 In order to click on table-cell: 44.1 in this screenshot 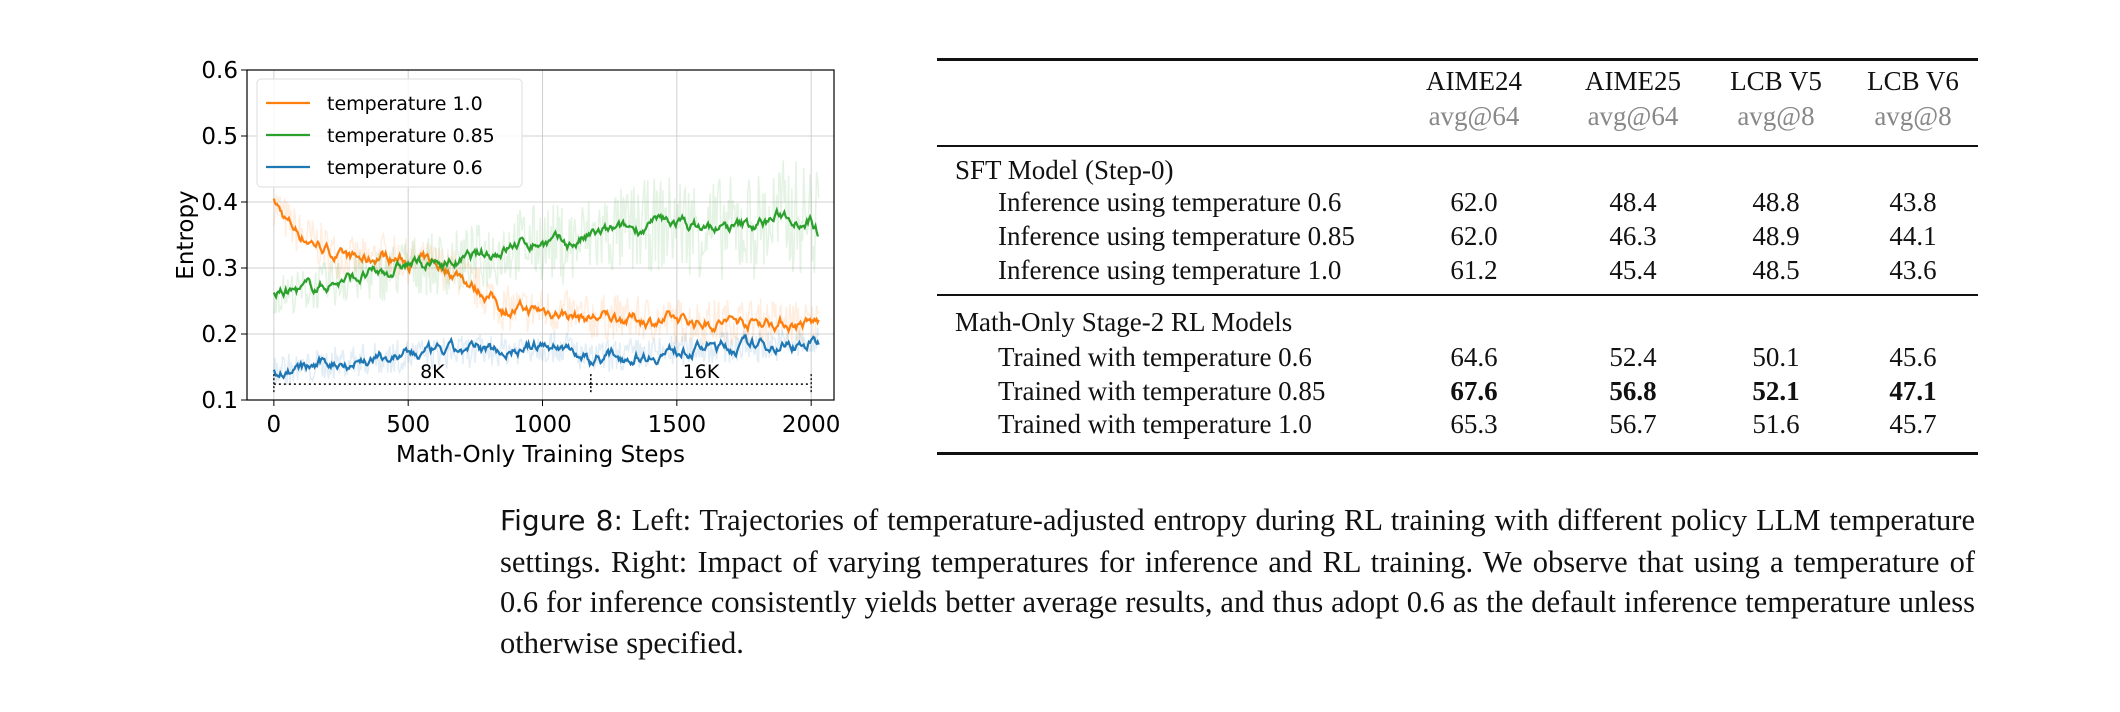, I will do `click(1913, 236)`.